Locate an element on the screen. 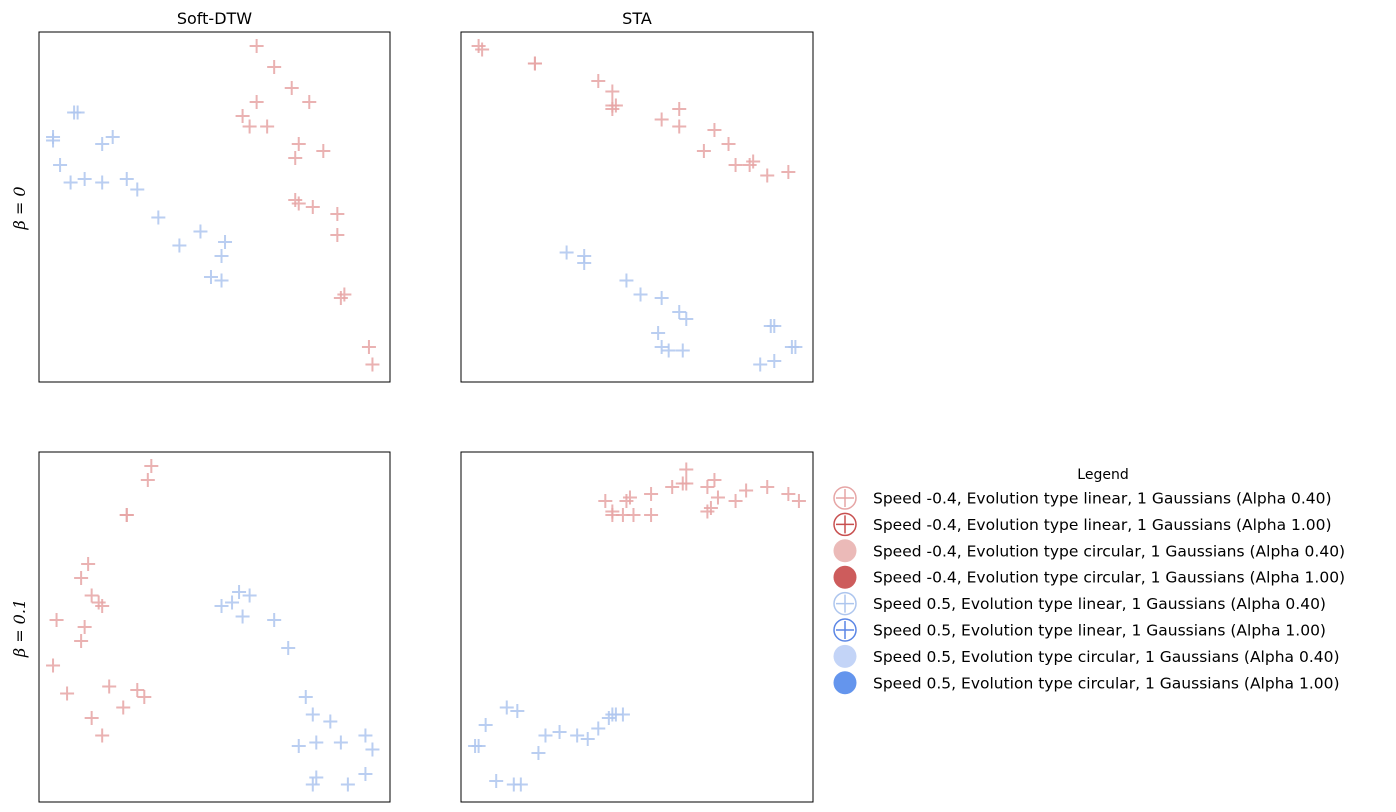  legend-title: Legend is located at coordinates (1102, 475).